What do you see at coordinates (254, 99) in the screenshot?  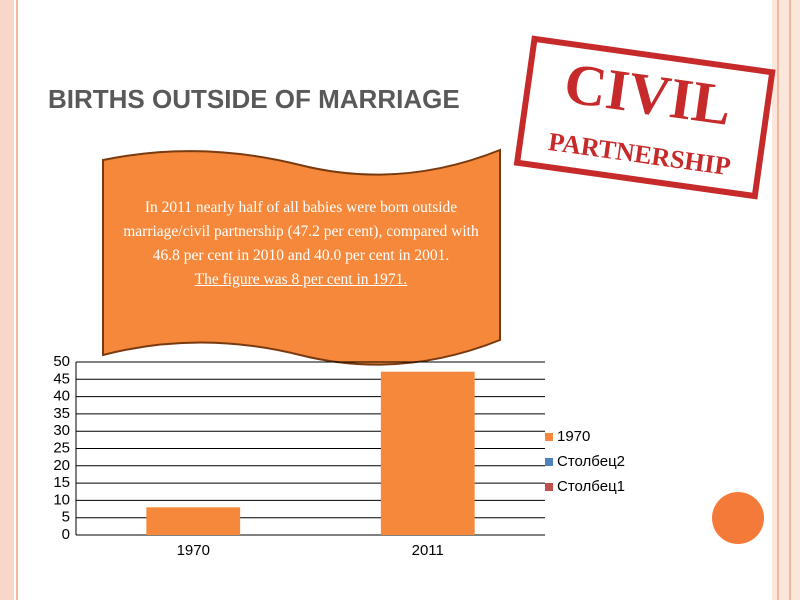 I see `slide-title: BIRTHS OUTSIDE OF MARRIAGE` at bounding box center [254, 99].